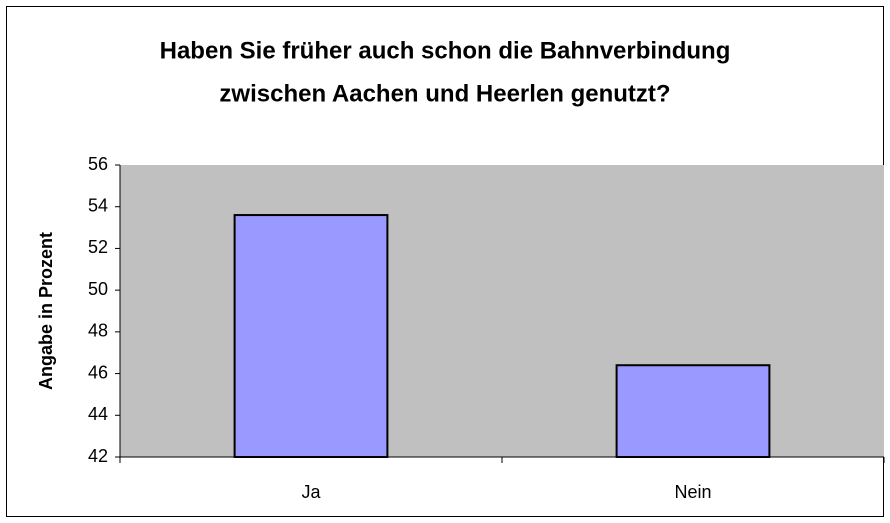 Image resolution: width=890 pixels, height=523 pixels. Describe the element at coordinates (98, 164) in the screenshot. I see `y-tick-label: 56` at that location.